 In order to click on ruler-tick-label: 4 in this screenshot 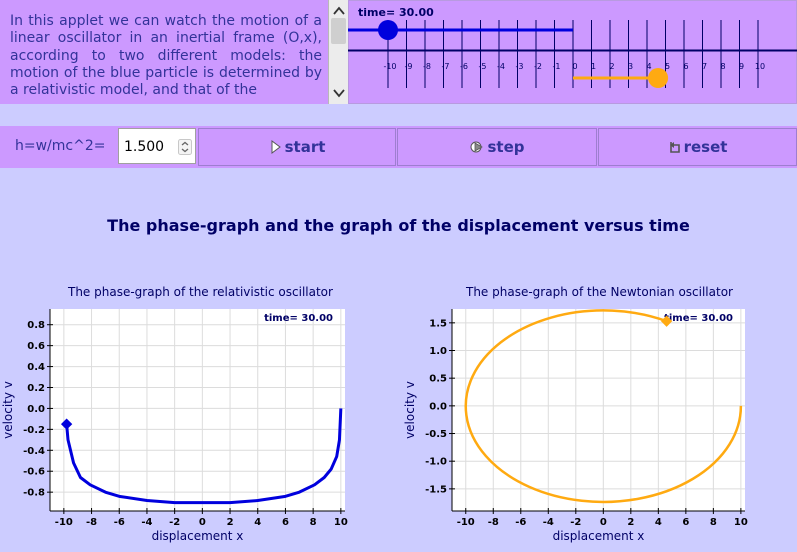, I will do `click(648, 66)`.